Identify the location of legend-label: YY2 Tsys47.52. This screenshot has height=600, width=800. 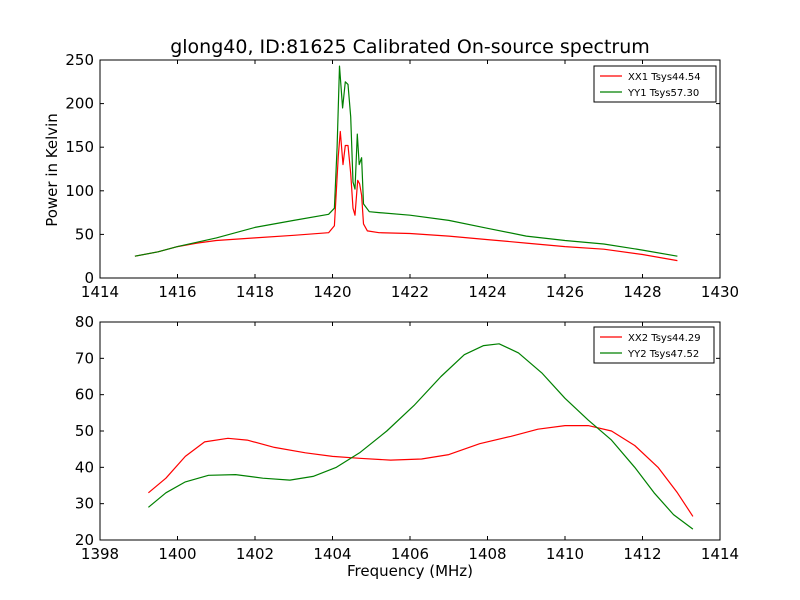
(663, 354).